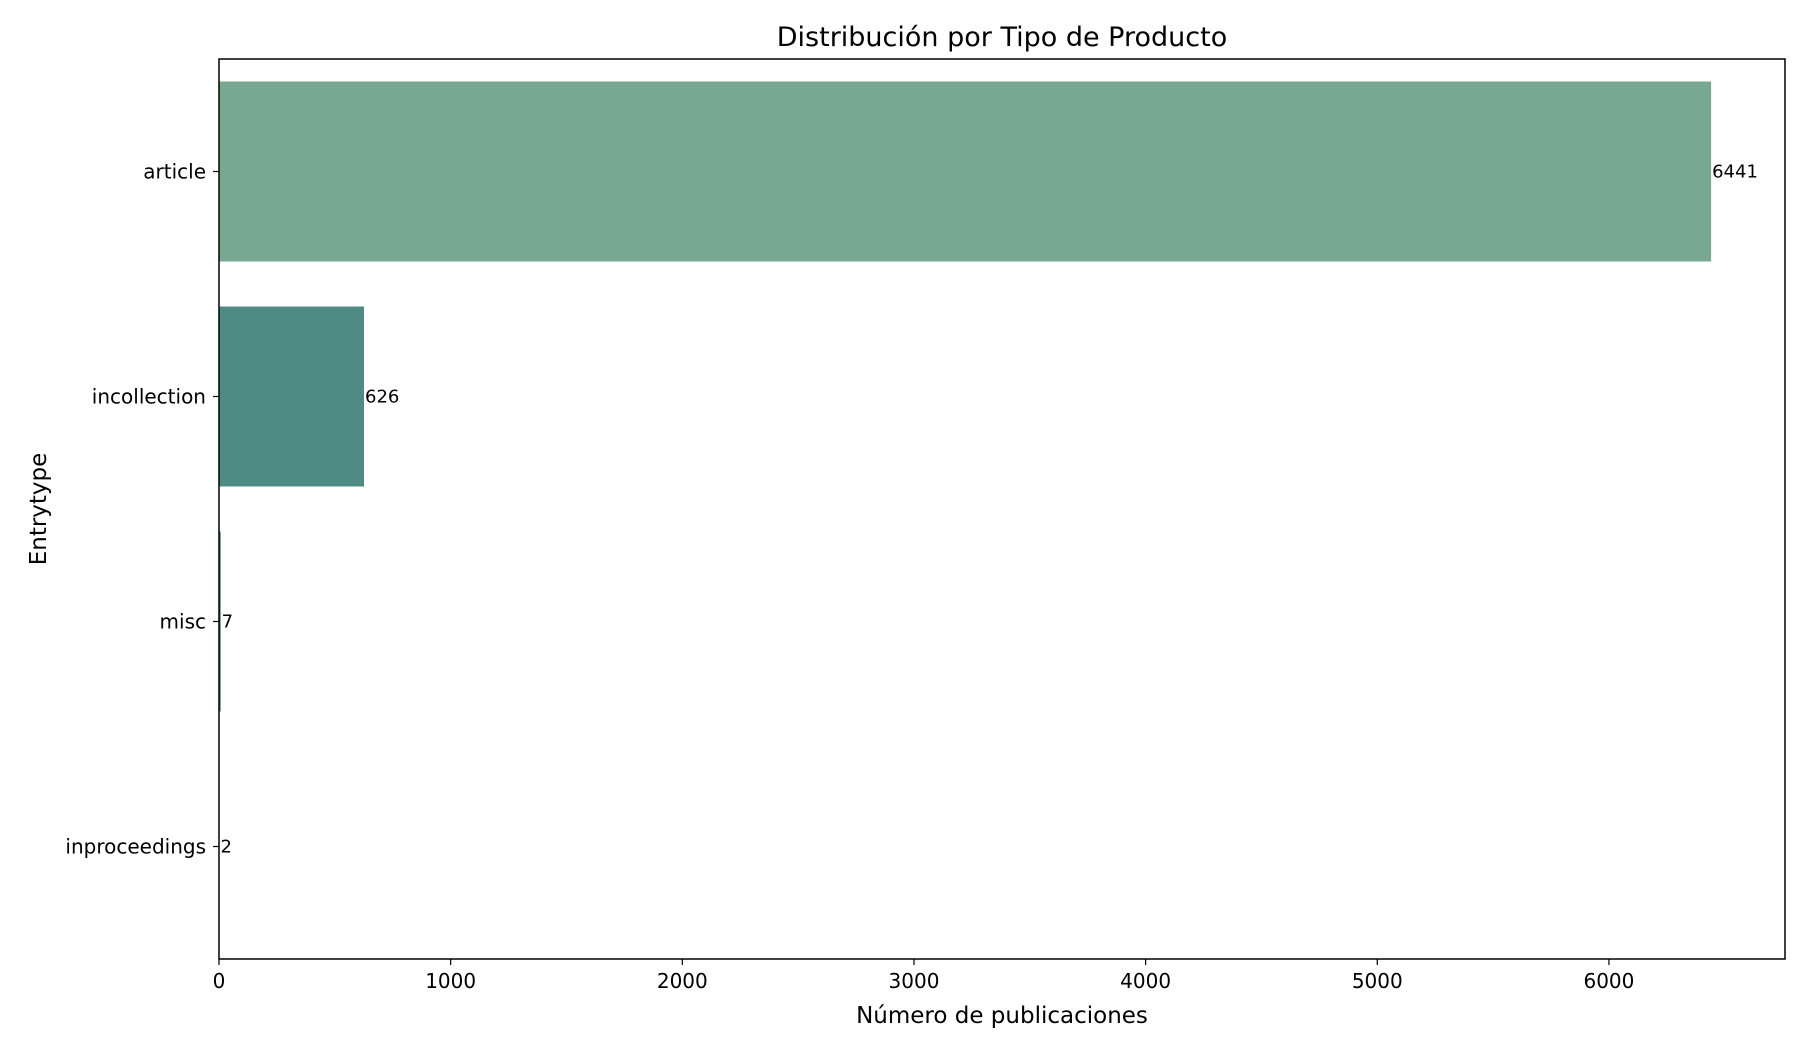 Image resolution: width=1800 pixels, height=1050 pixels. Describe the element at coordinates (1377, 981) in the screenshot. I see `x-tick-label: 5000` at that location.